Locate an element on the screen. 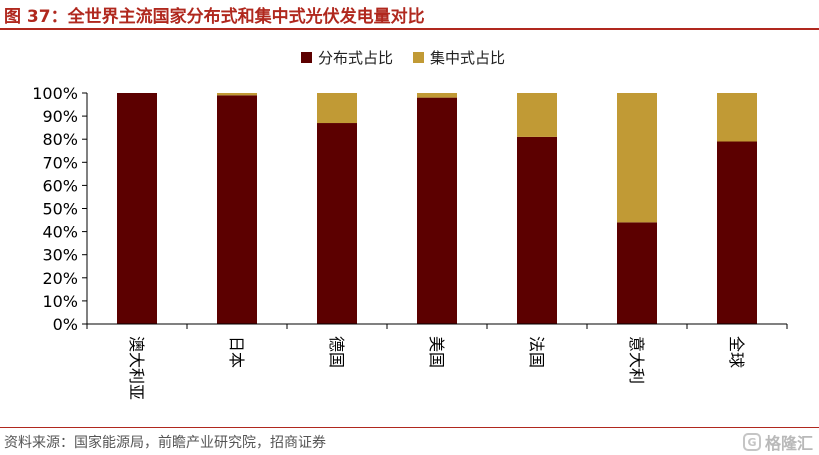  y-tick-label: 90% is located at coordinates (60, 116).